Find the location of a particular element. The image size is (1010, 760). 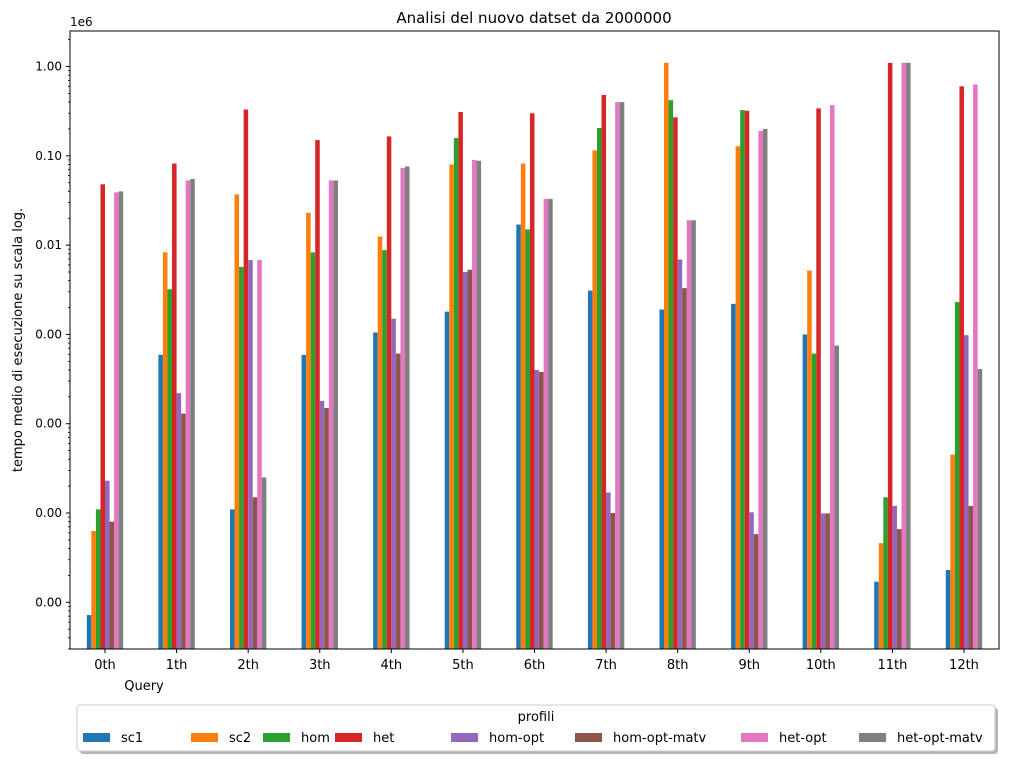

legend-label-sc1: sc1 is located at coordinates (132, 738).